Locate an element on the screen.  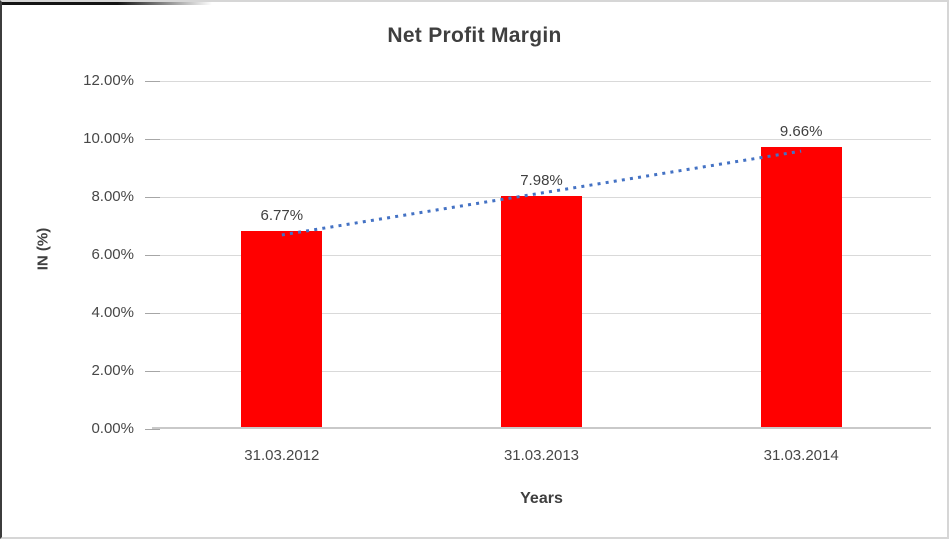
y-tick-label: 4.00% is located at coordinates (112, 312).